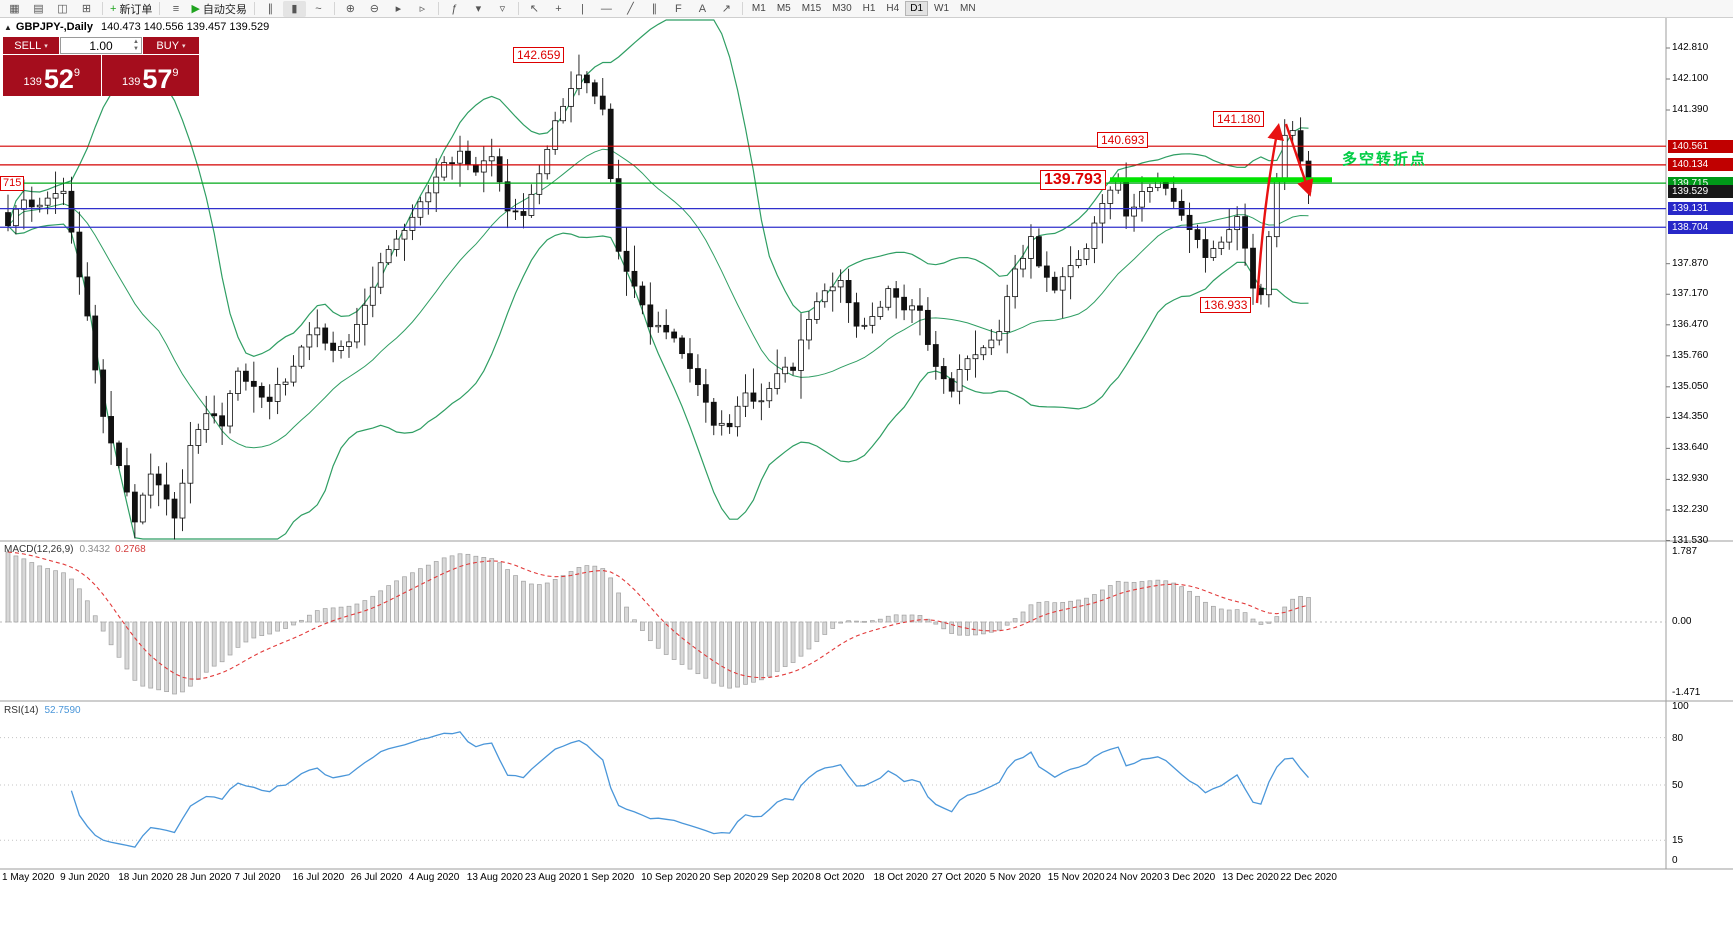  What do you see at coordinates (62, 710) in the screenshot?
I see `rsi-value: 52.7590` at bounding box center [62, 710].